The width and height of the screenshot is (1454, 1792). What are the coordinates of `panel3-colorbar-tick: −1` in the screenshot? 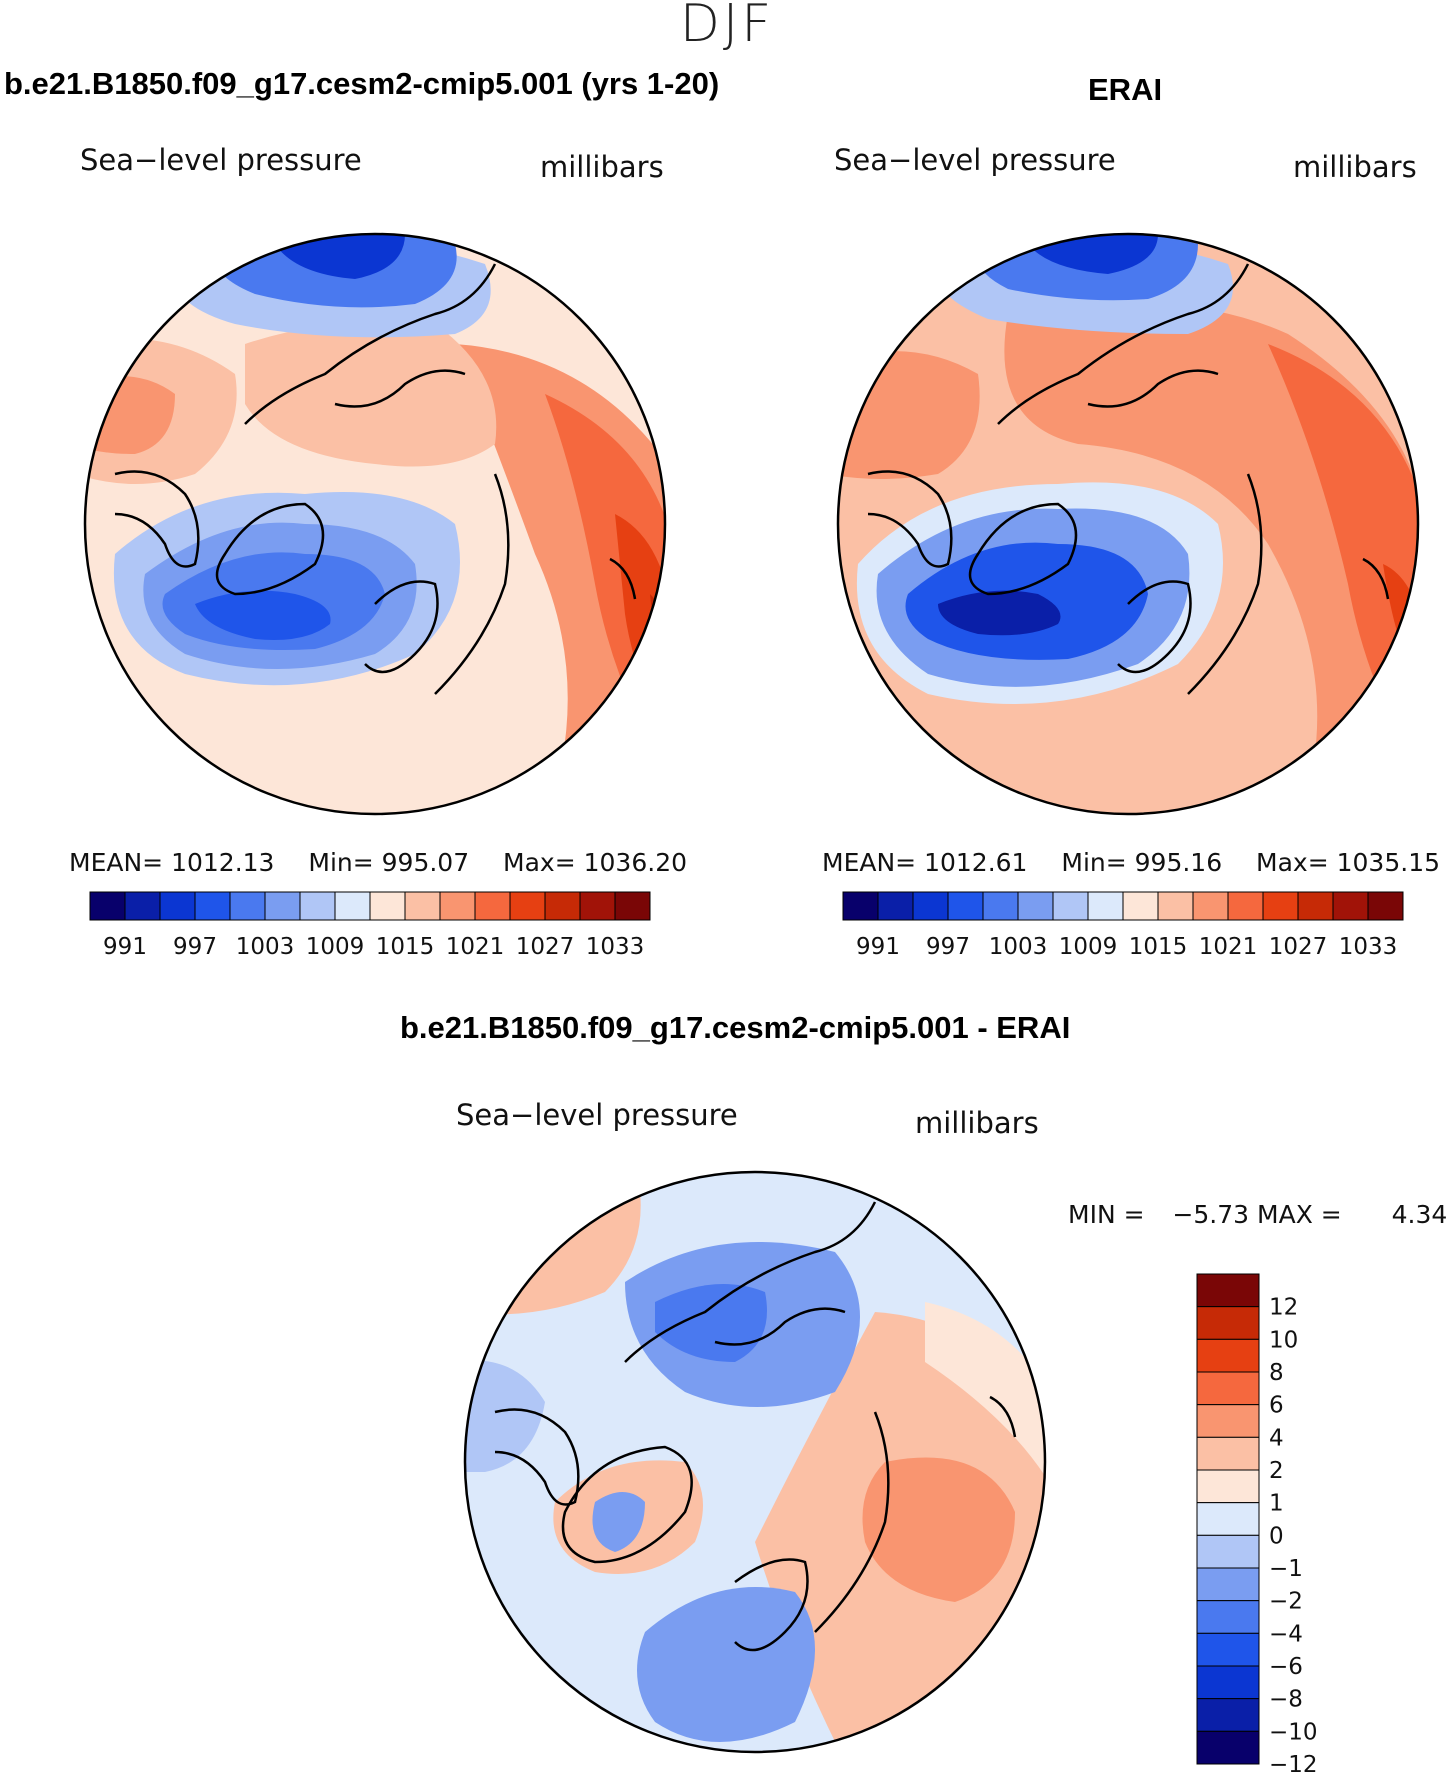 It's located at (1286, 1569).